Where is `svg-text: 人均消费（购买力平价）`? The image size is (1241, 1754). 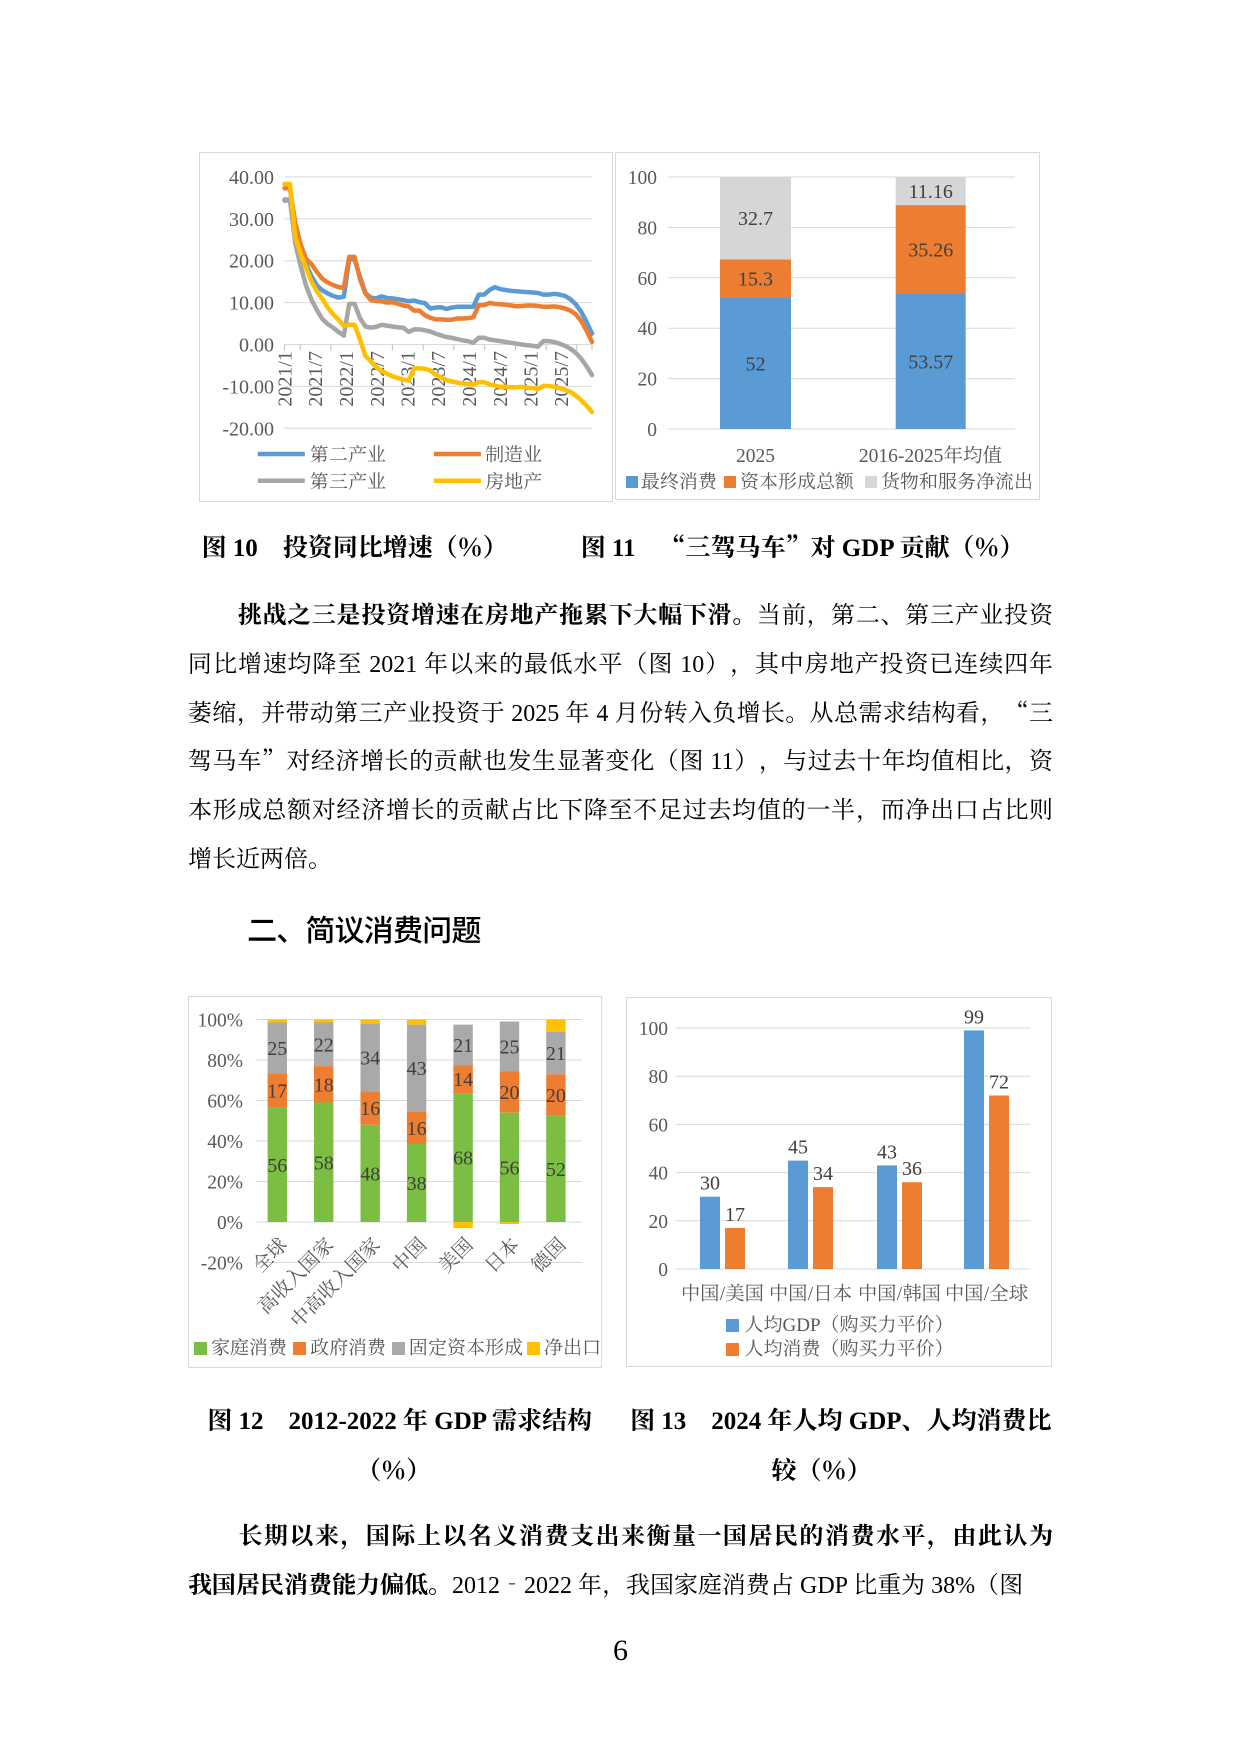
svg-text: 人均消费（购买力平价） is located at coordinates (849, 1347).